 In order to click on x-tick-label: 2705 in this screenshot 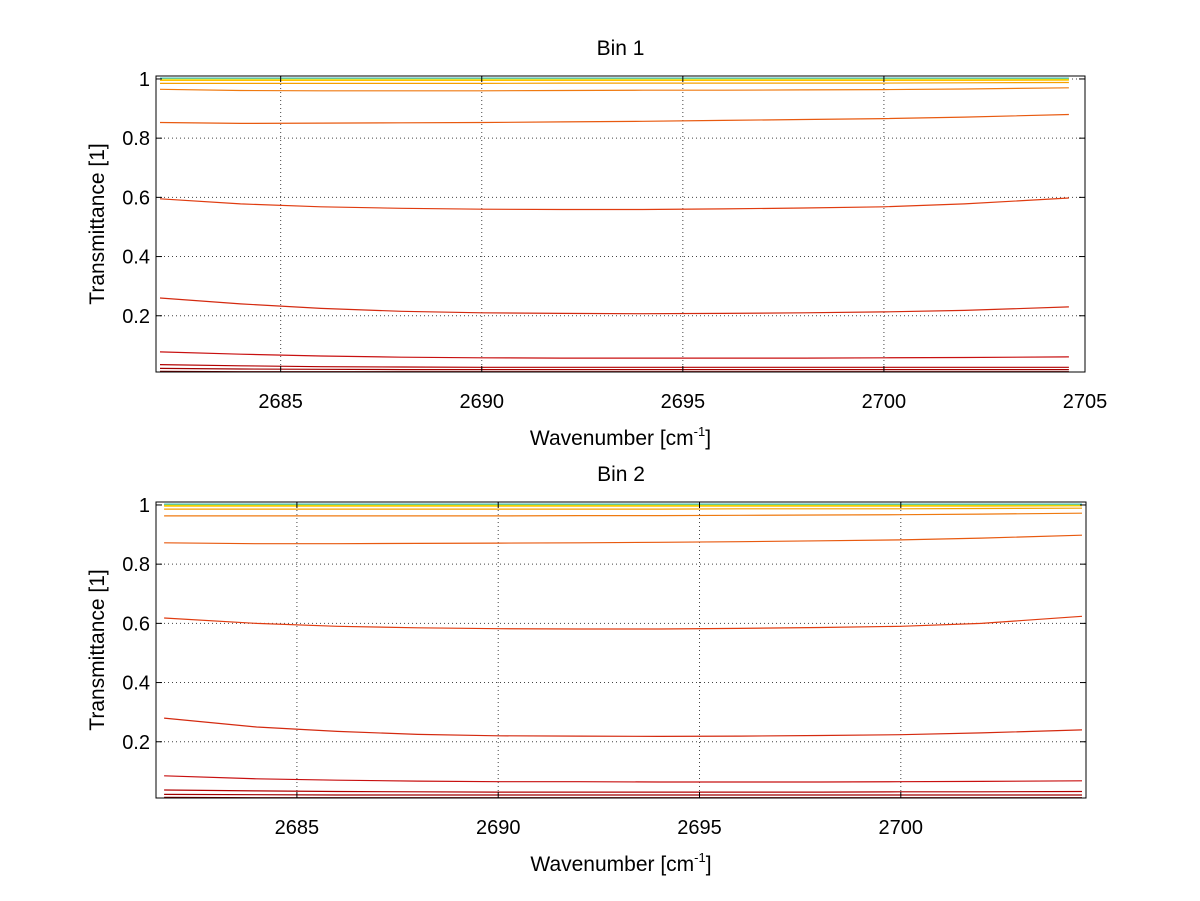, I will do `click(1085, 402)`.